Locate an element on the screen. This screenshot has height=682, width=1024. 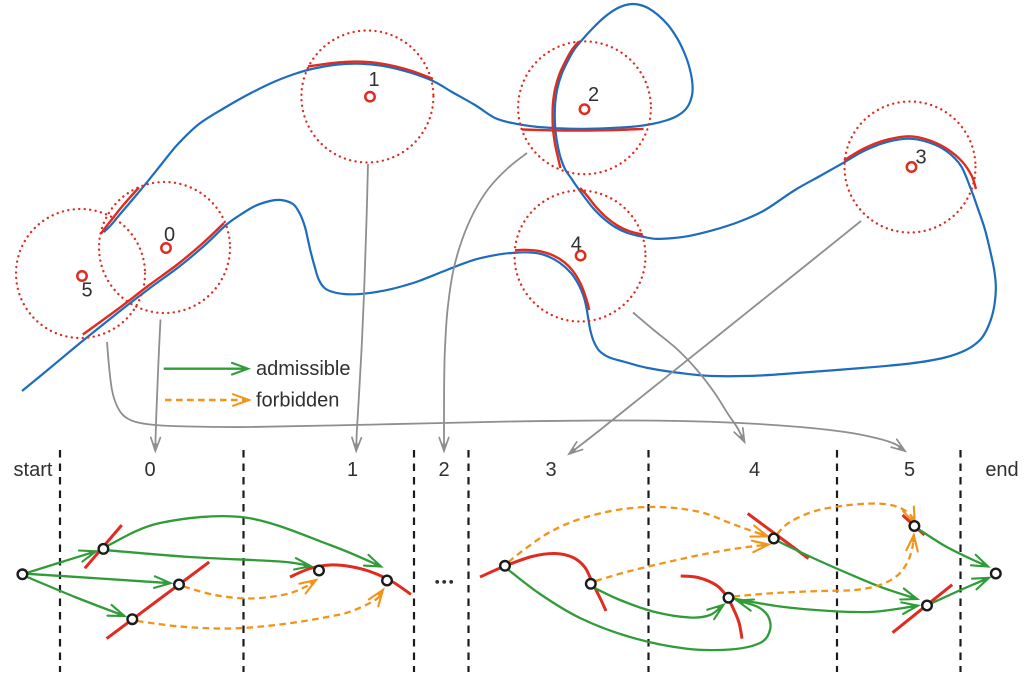
svg-text: start is located at coordinates (33, 470).